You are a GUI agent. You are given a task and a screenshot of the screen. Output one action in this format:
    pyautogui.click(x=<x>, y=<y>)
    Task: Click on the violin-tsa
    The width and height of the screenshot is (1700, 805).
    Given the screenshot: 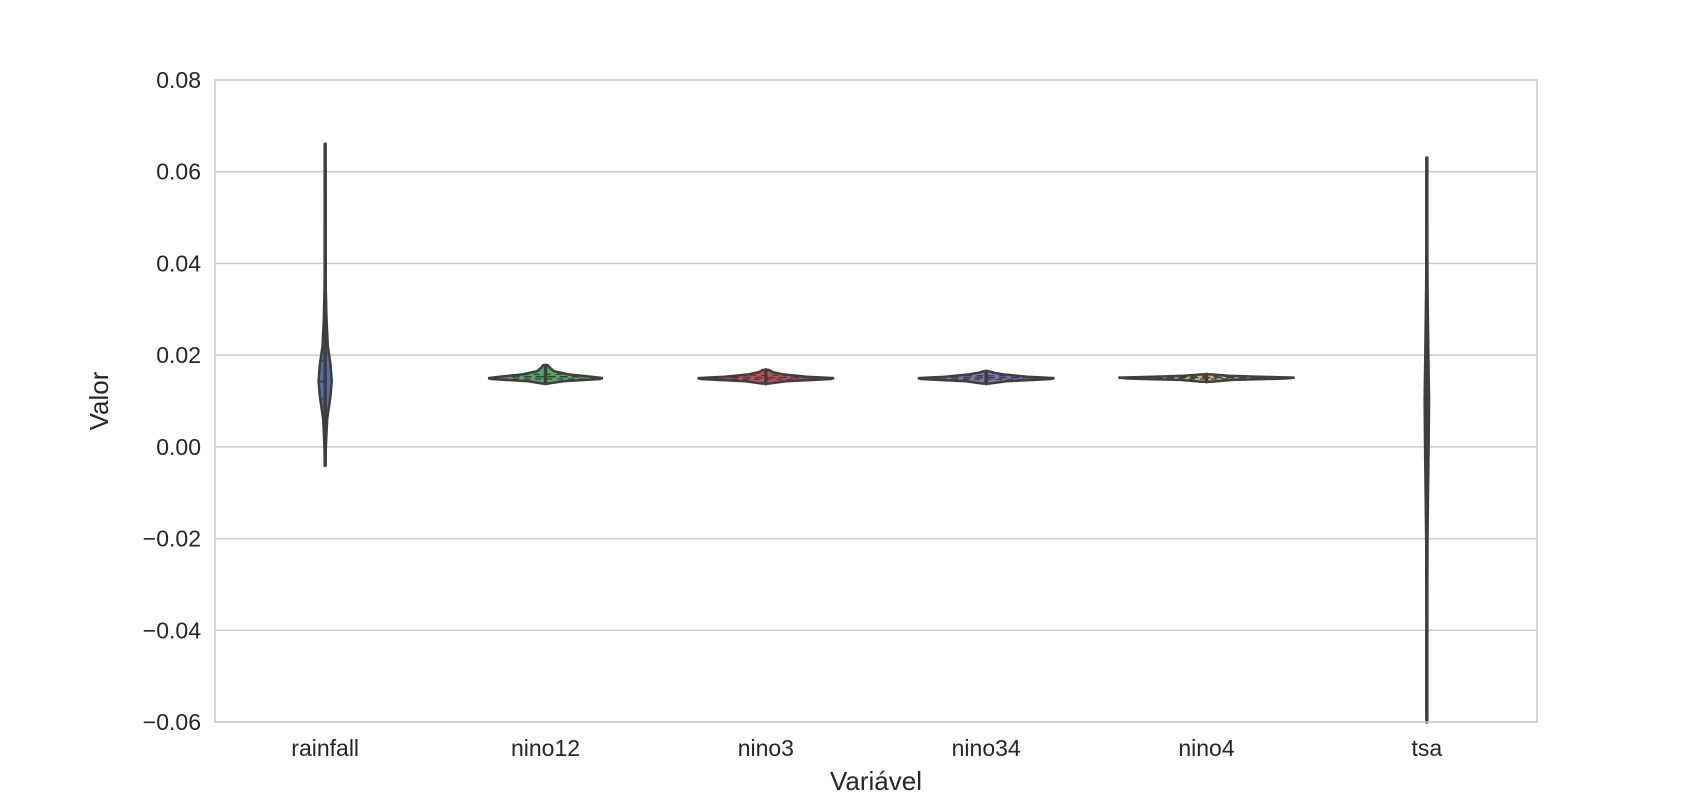 What is the action you would take?
    pyautogui.click(x=1427, y=440)
    